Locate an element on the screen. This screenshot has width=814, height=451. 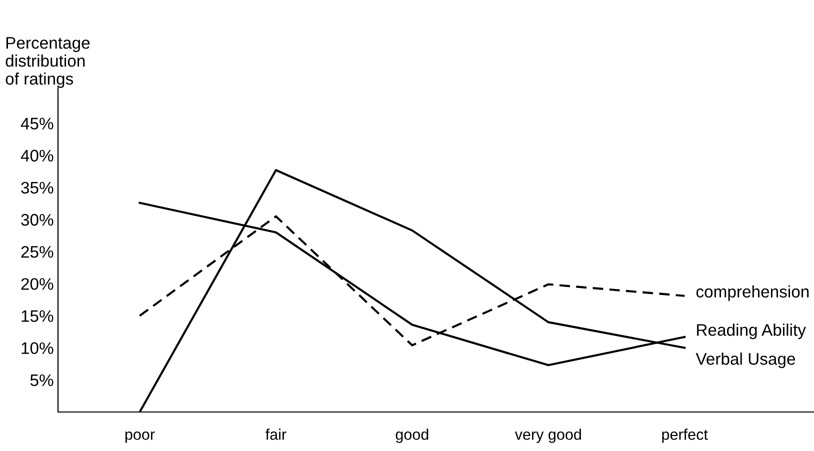
series-label: comprehension is located at coordinates (752, 293).